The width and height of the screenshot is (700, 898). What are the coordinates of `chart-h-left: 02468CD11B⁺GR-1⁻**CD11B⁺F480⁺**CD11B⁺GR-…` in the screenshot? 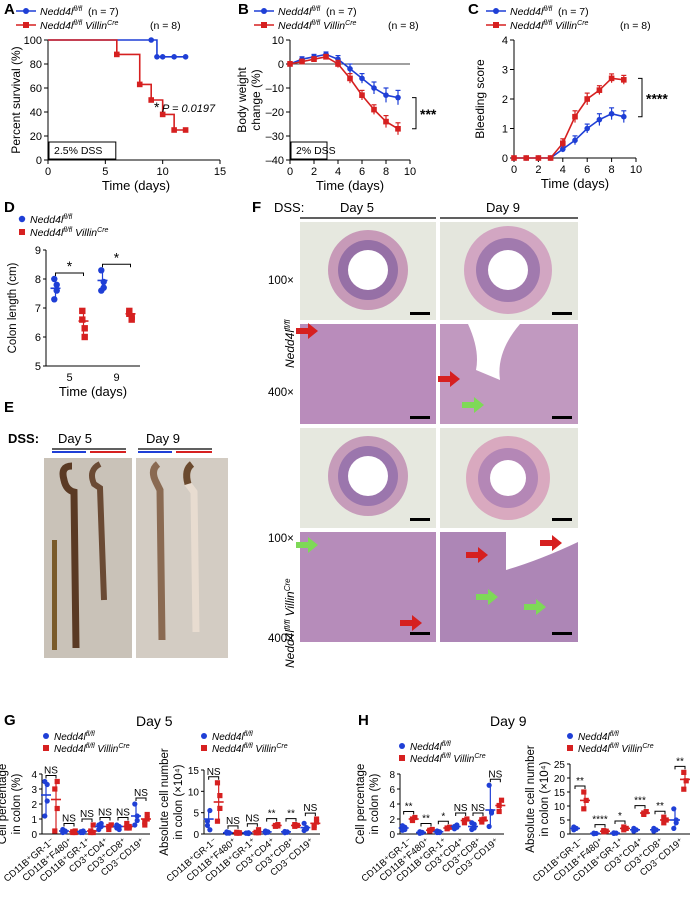 It's located at (430, 824).